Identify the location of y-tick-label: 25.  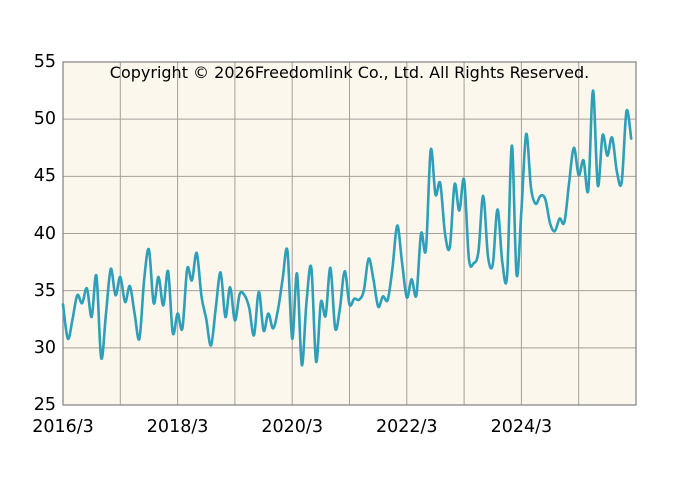
(44, 405).